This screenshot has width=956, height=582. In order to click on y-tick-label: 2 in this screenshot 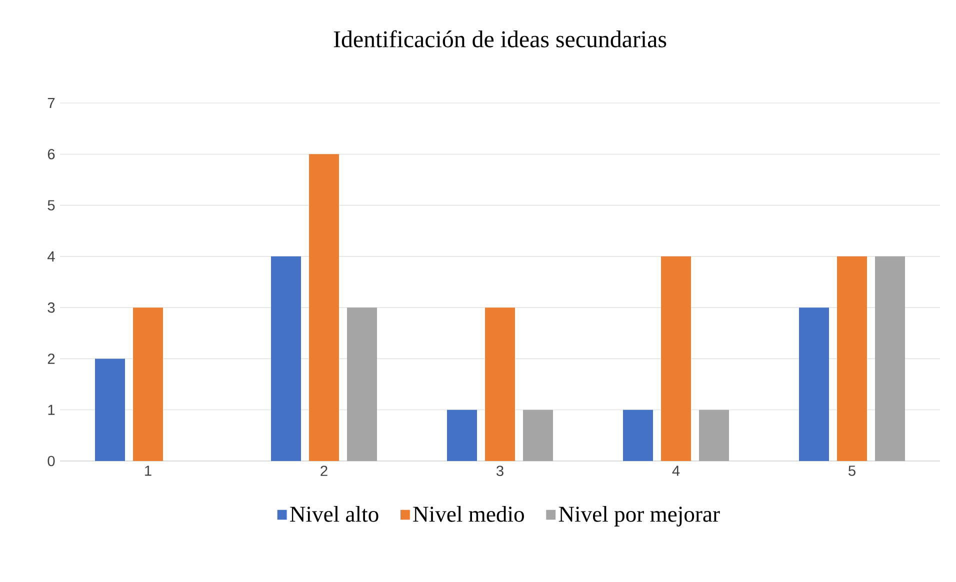, I will do `click(51, 359)`.